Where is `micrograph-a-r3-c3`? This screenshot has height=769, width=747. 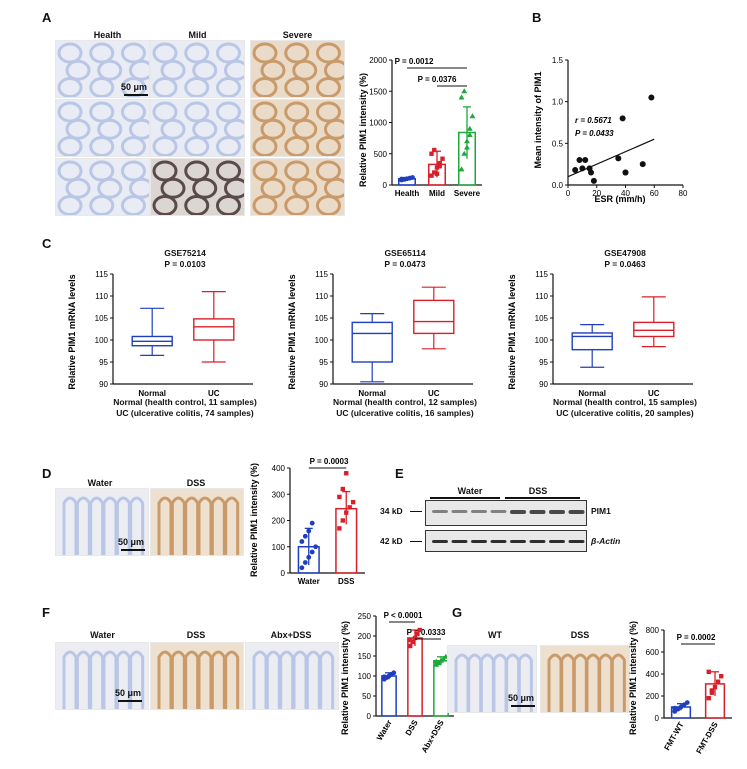
micrograph-a-r3-c3 is located at coordinates (297, 187).